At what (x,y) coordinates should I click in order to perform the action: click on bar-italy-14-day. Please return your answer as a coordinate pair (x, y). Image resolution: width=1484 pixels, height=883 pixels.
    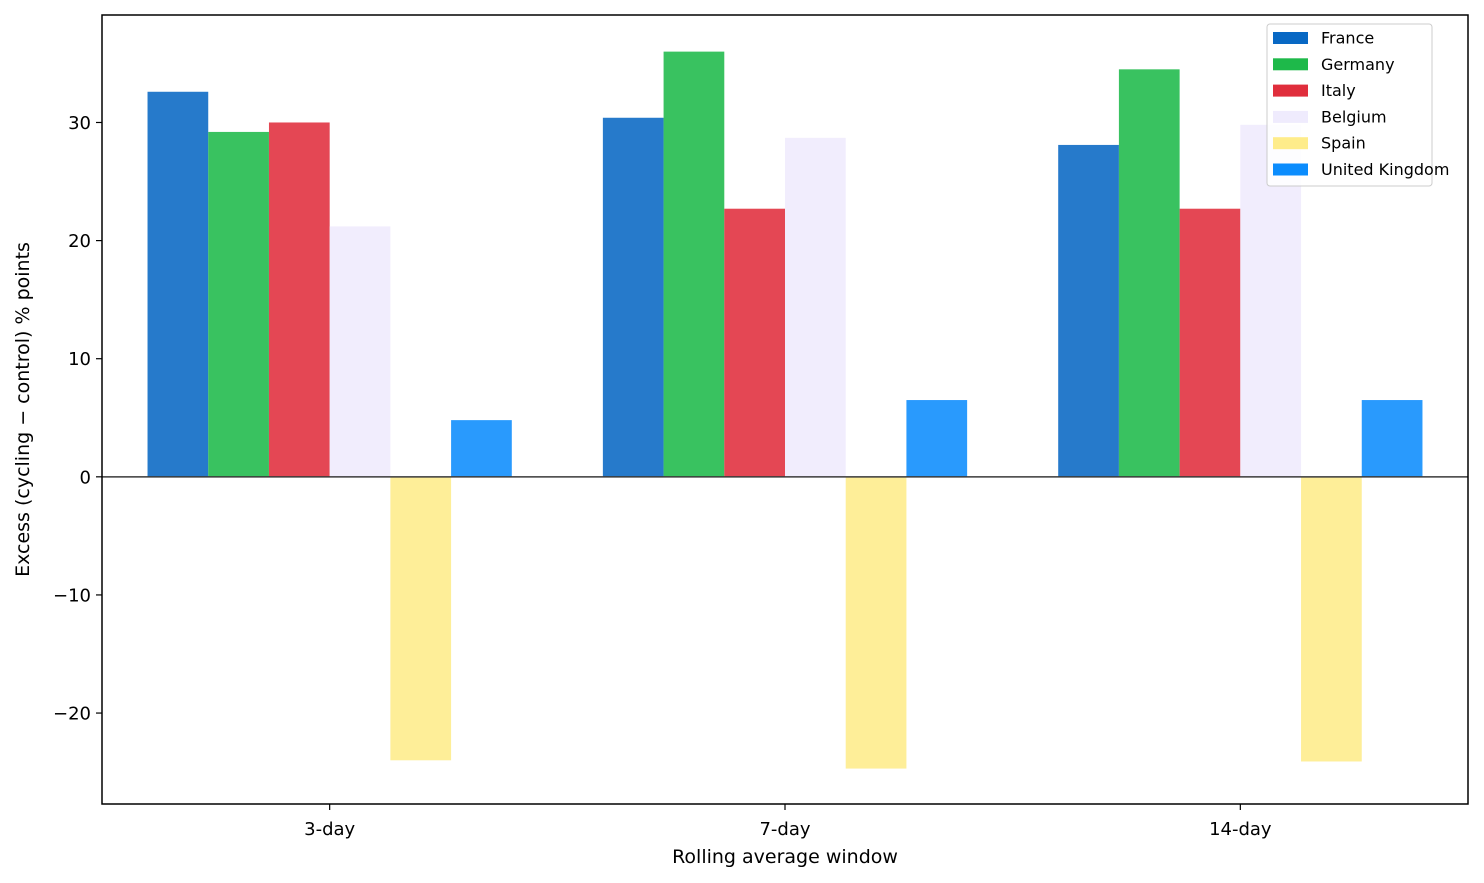
    Looking at the image, I should click on (1210, 342).